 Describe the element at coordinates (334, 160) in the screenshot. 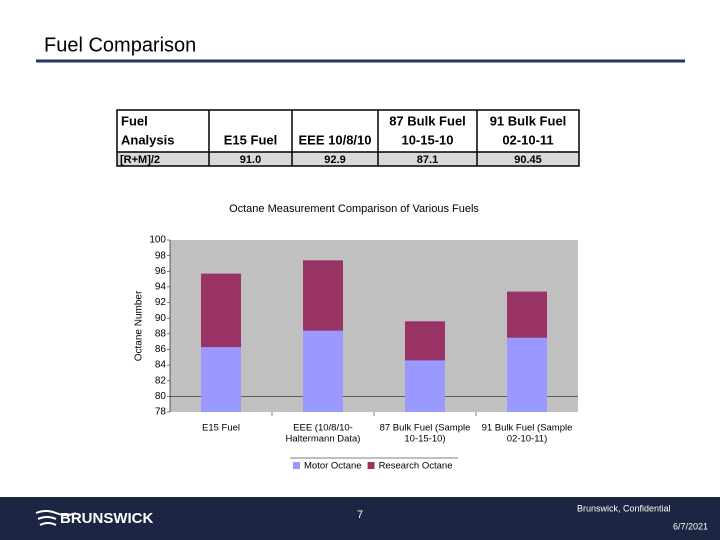

I see `table-cell: 92.9` at that location.